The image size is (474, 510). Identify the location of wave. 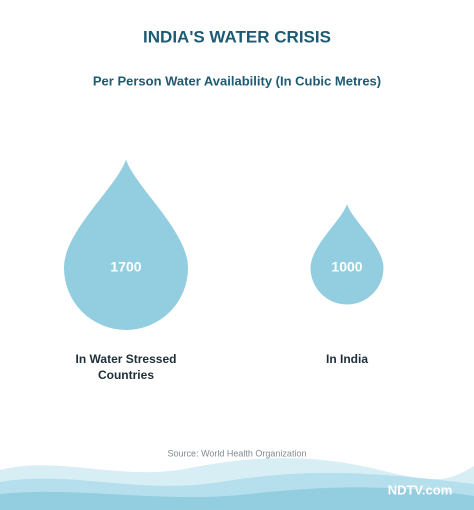
(237, 498).